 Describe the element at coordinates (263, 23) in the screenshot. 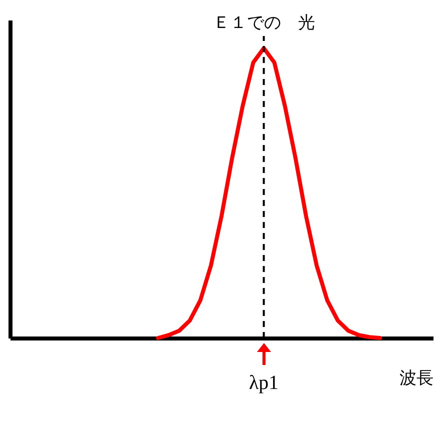

I see `chart-title: Ｅ１での 光` at that location.